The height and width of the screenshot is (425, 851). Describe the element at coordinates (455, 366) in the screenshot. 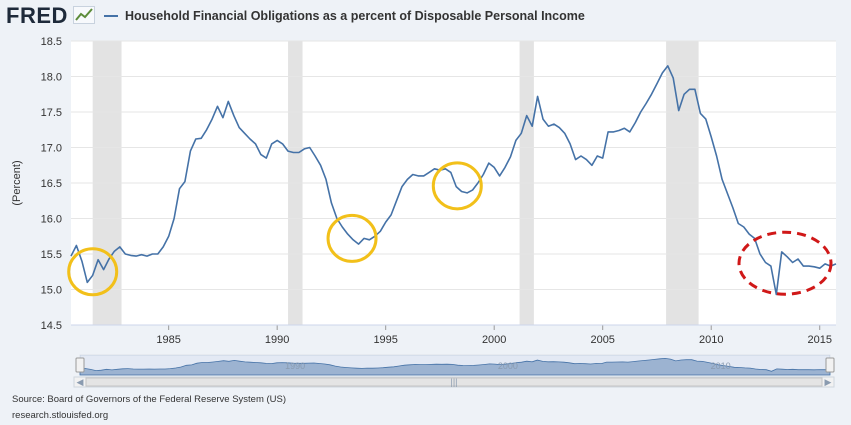

I see `navigator-series` at that location.